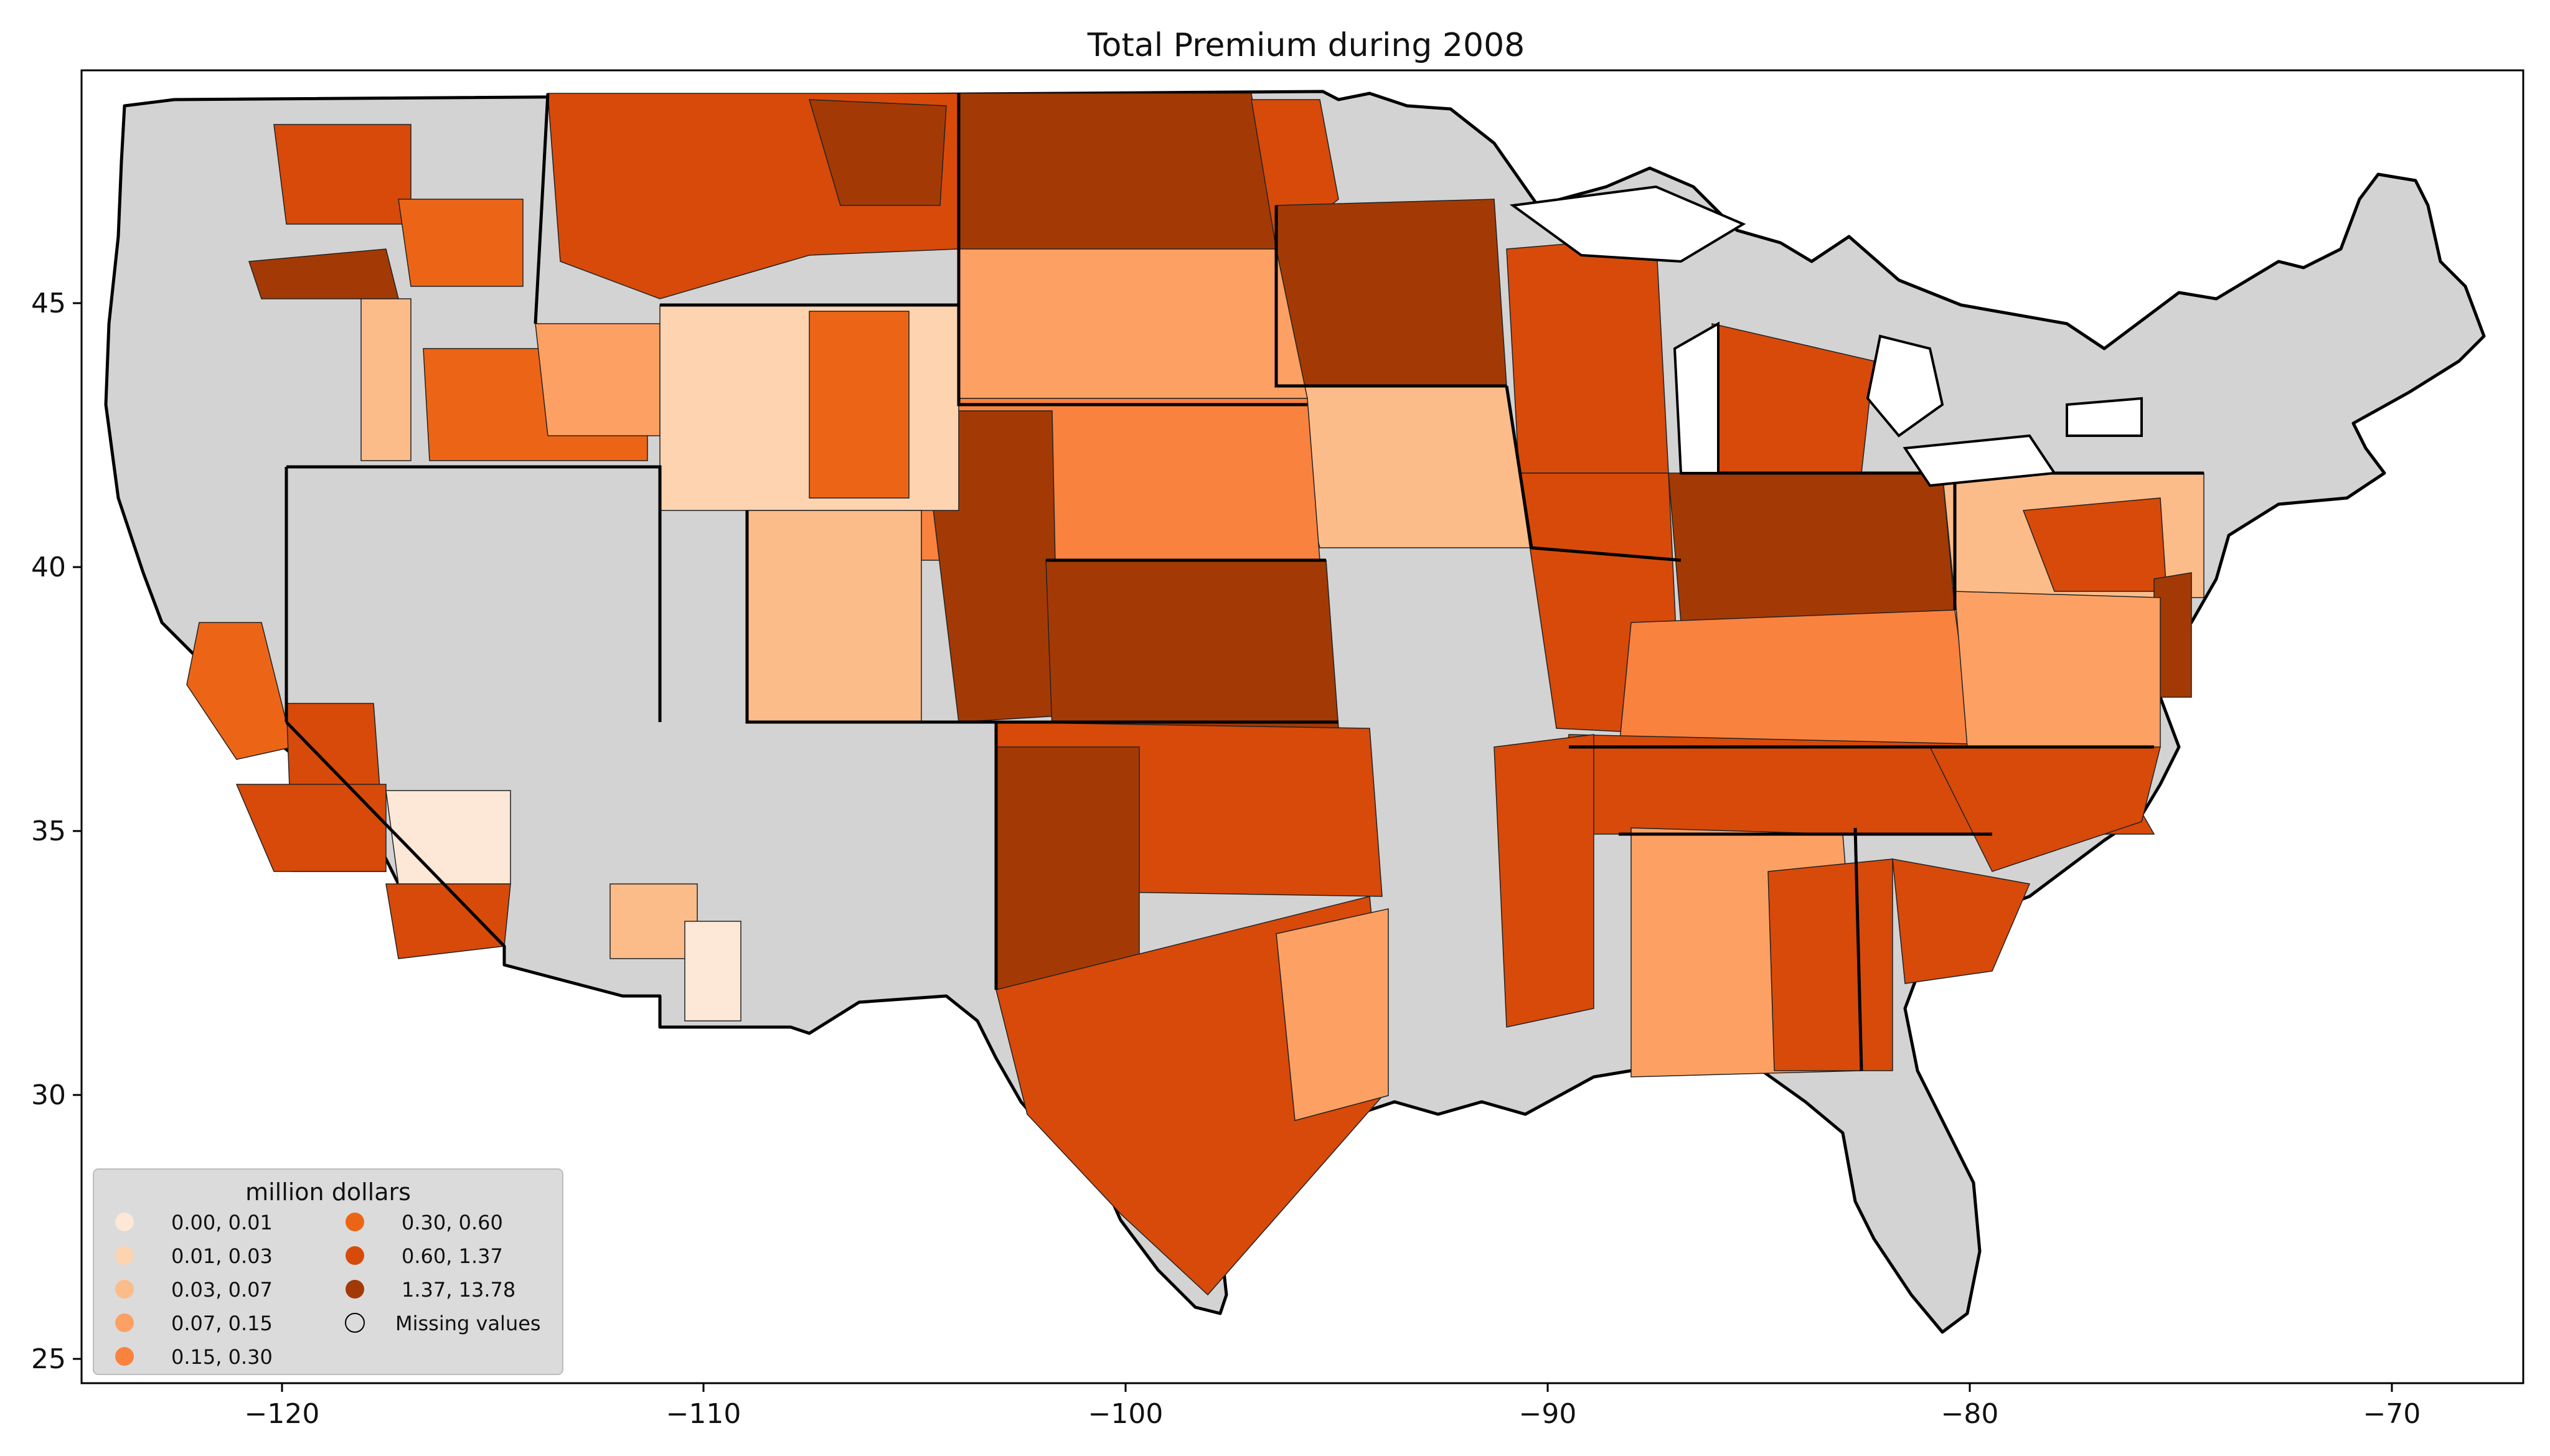 The image size is (2550, 1456). What do you see at coordinates (48, 303) in the screenshot?
I see `y-tick-label: 45` at bounding box center [48, 303].